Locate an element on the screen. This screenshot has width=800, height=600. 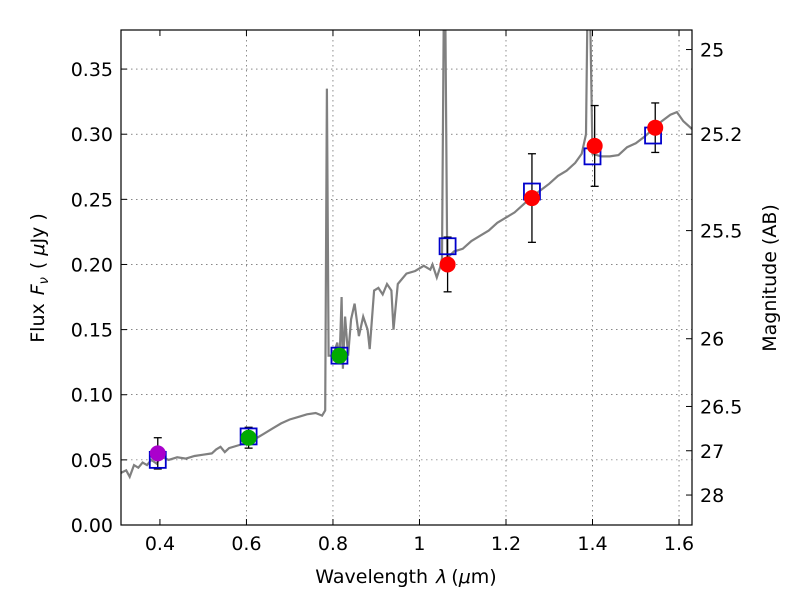
x-tick-label: 1.2 is located at coordinates (506, 544).